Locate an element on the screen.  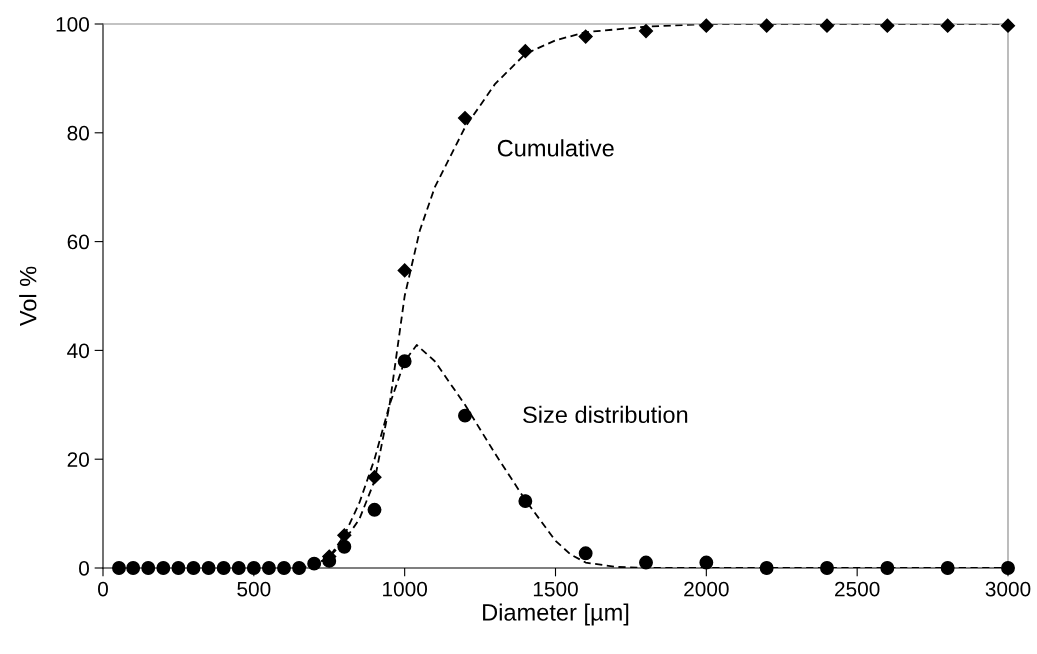
y-axis-title: Vol % is located at coordinates (28, 296).